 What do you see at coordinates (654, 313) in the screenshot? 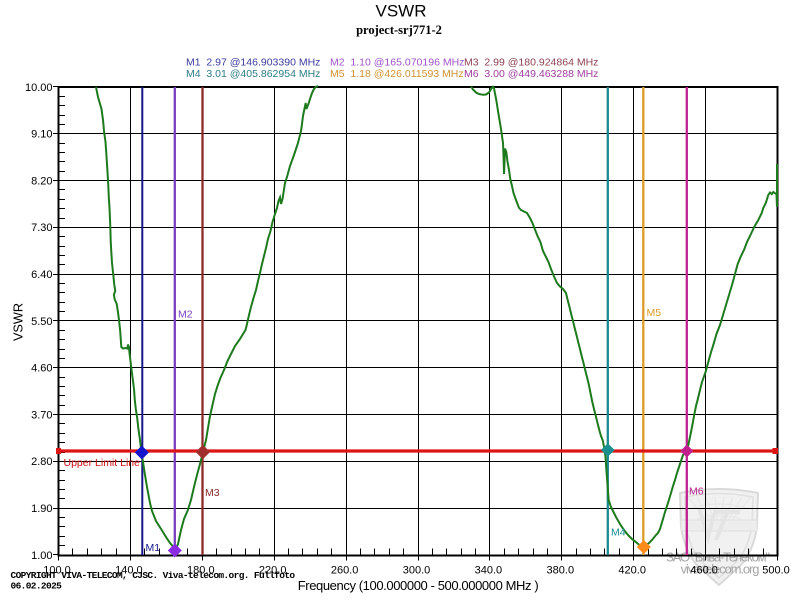
I see `svg-text: M5` at bounding box center [654, 313].